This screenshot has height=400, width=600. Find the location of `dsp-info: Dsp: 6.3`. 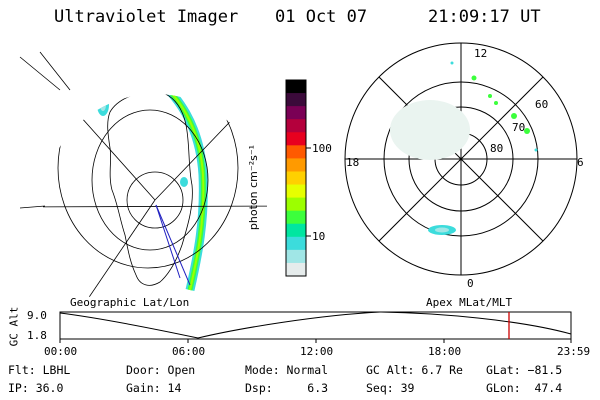

dsp-info: Dsp: 6.3 is located at coordinates (287, 388).